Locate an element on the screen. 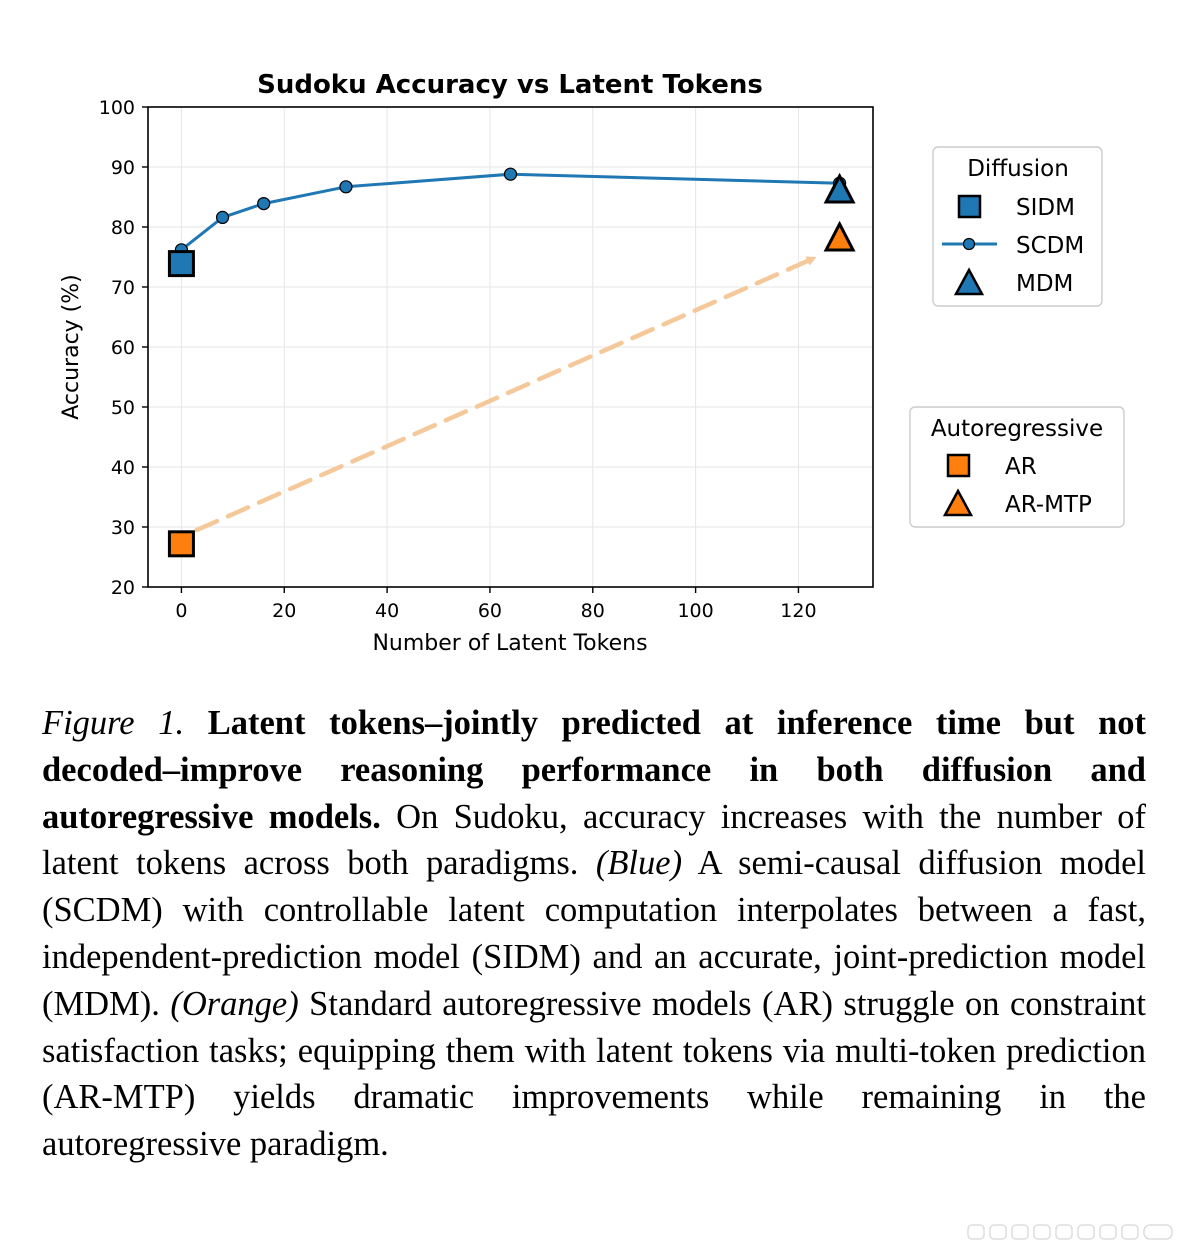  legend-marker-mdm is located at coordinates (969, 281).